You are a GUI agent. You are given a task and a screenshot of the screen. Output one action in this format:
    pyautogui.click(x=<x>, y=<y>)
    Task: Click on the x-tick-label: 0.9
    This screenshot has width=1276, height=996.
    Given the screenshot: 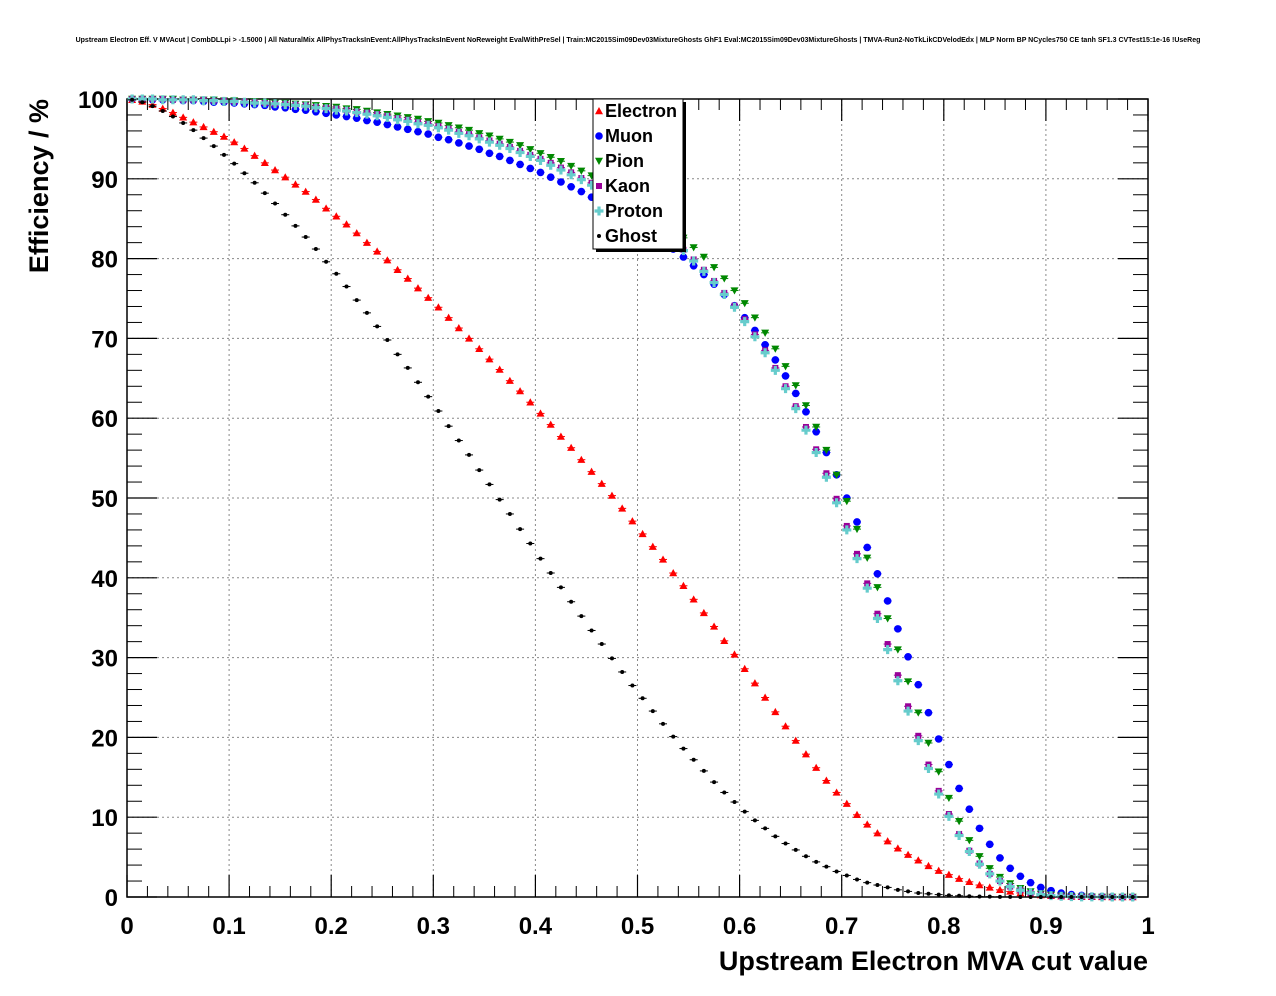 What is the action you would take?
    pyautogui.click(x=1045, y=926)
    